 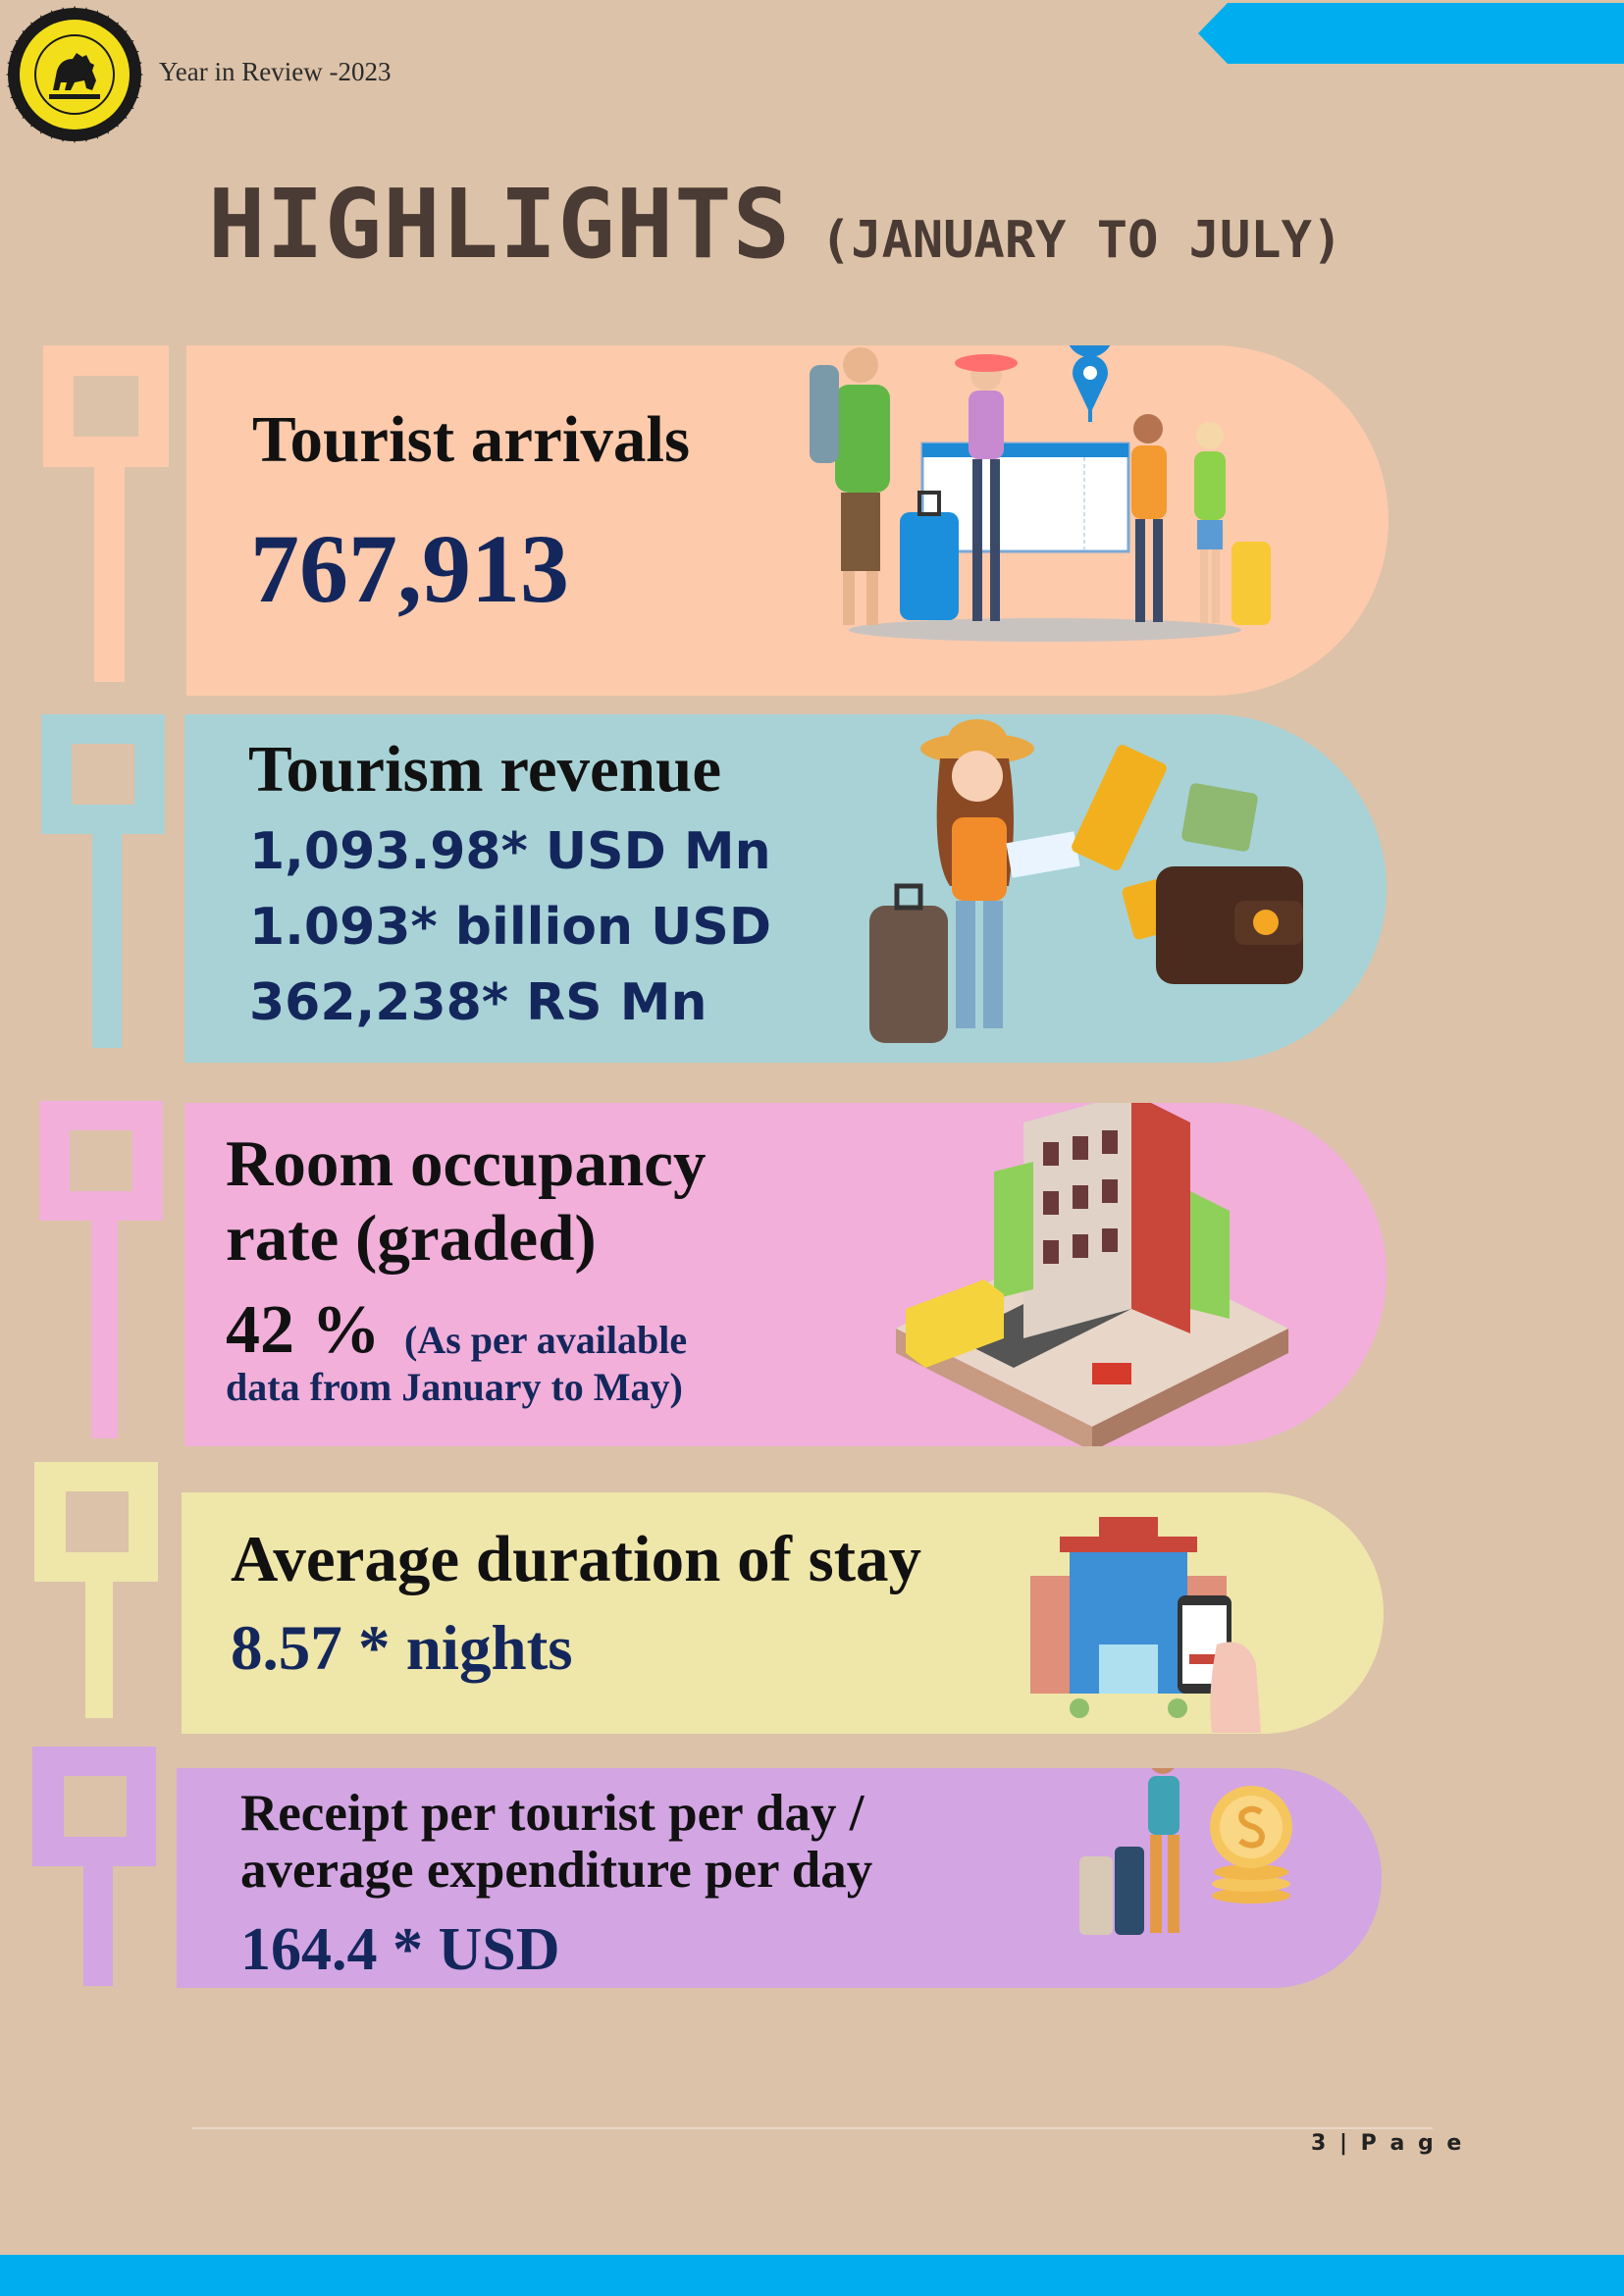 I want to click on footer-divider, so click(x=812, y=2128).